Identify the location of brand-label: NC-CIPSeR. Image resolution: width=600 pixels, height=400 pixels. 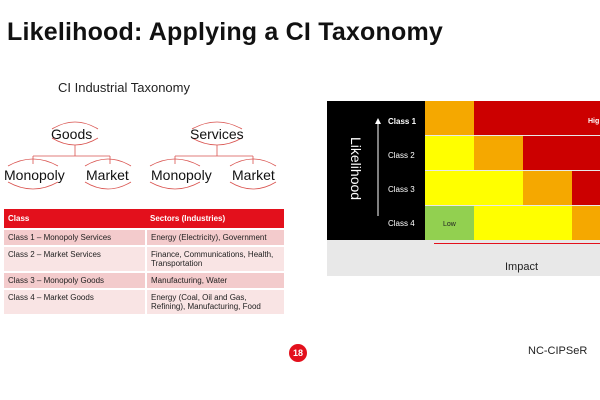
(558, 351).